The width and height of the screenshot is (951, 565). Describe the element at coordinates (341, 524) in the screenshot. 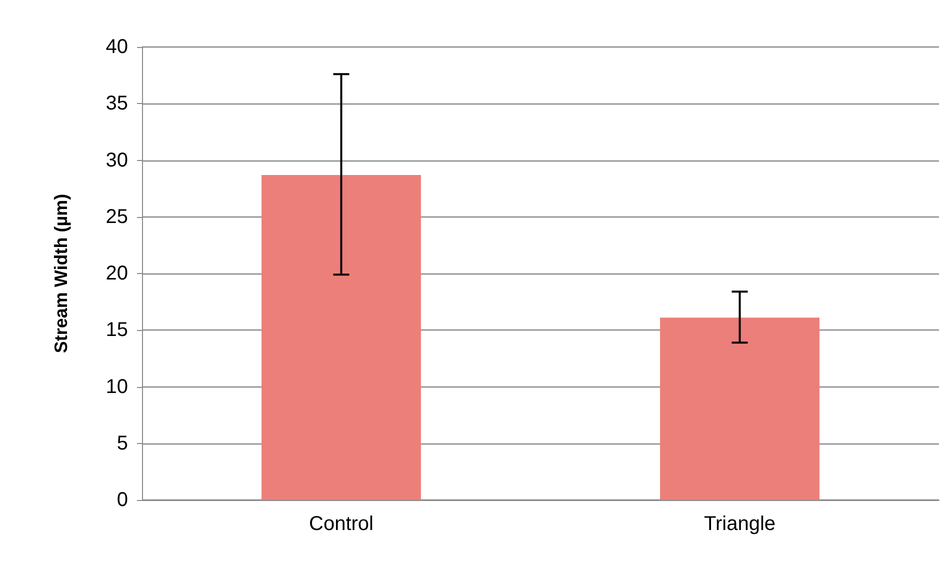

I see `x-tick-label: Control` at that location.